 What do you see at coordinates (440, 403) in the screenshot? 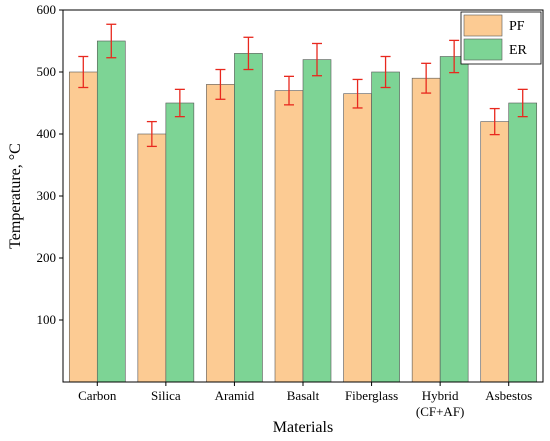
I see `x-tick-label: Hybrid (CF+AF)` at bounding box center [440, 403].